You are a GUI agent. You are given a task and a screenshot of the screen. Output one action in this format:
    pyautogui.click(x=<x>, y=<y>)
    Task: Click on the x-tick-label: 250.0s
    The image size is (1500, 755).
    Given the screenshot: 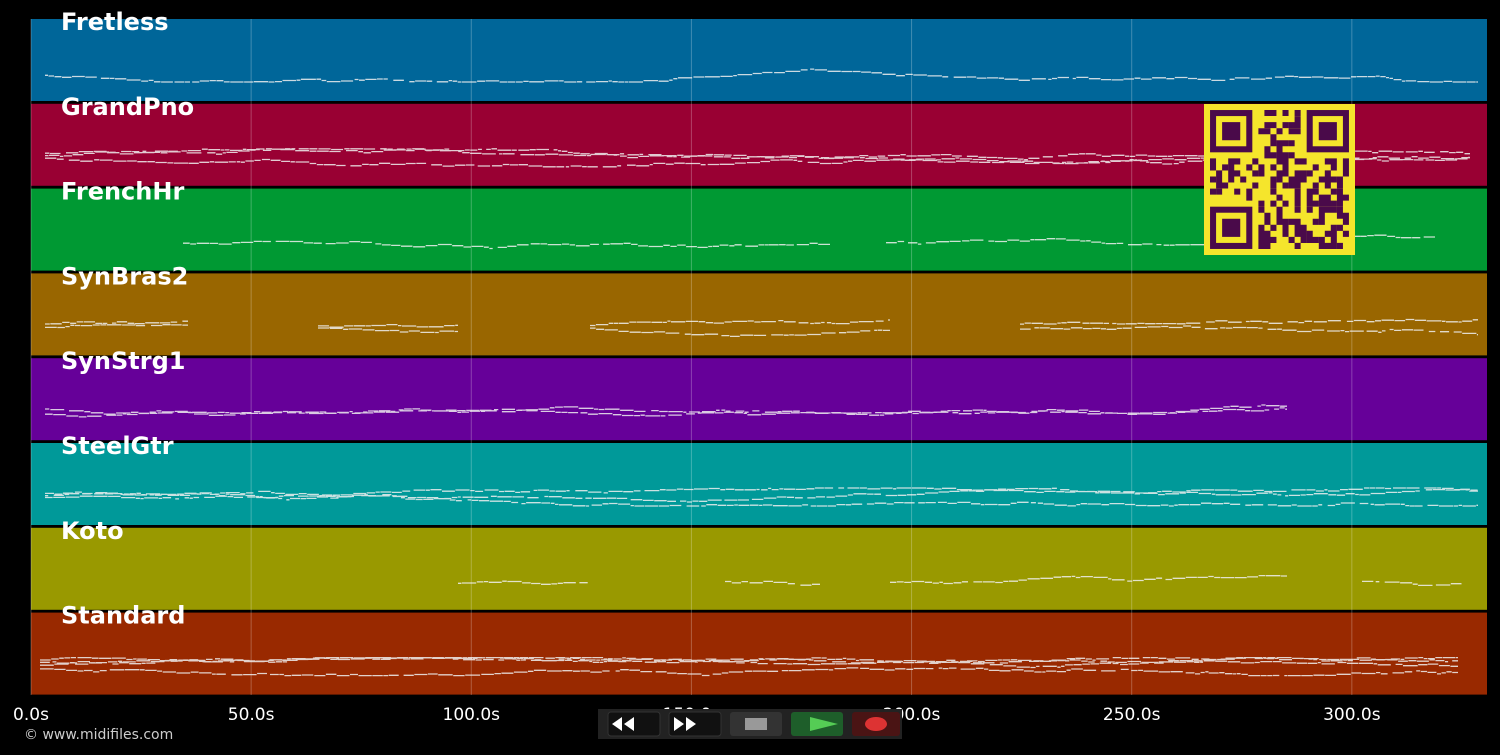 What is the action you would take?
    pyautogui.click(x=1132, y=715)
    